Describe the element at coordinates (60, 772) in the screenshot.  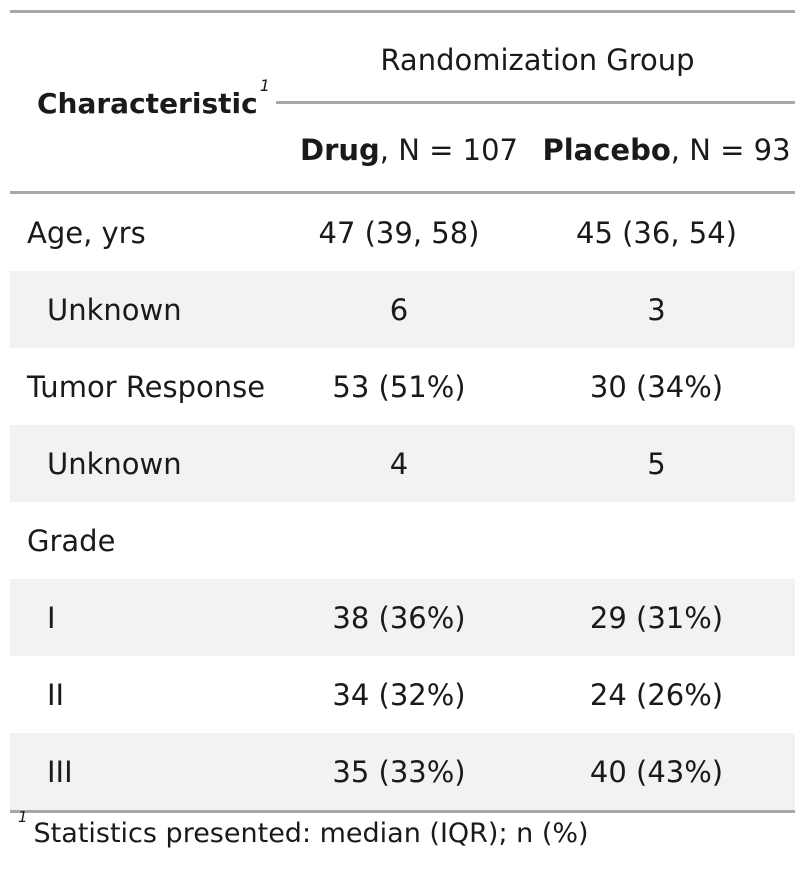
I see `row-label: III` at that location.